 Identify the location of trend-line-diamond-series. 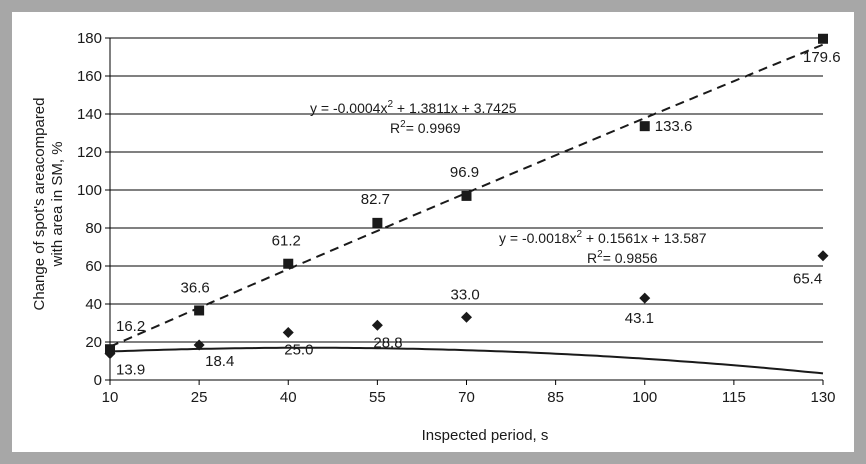
(466, 360).